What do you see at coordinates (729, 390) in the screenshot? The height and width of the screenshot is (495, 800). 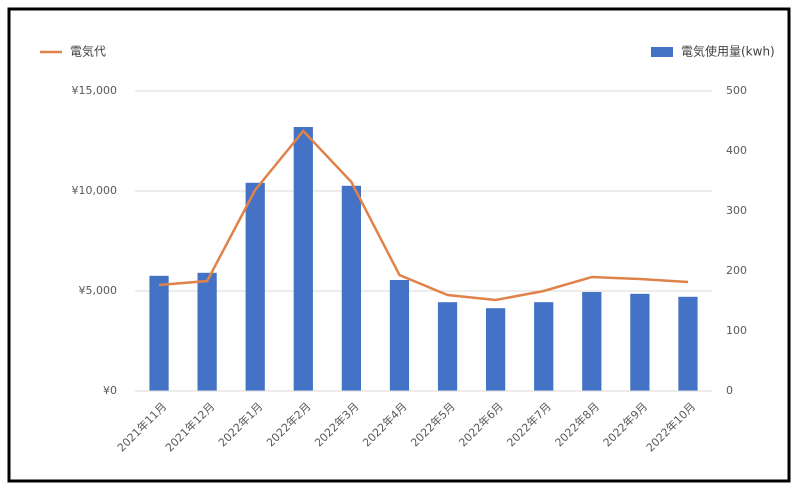 I see `y2-tick-label: 0` at bounding box center [729, 390].